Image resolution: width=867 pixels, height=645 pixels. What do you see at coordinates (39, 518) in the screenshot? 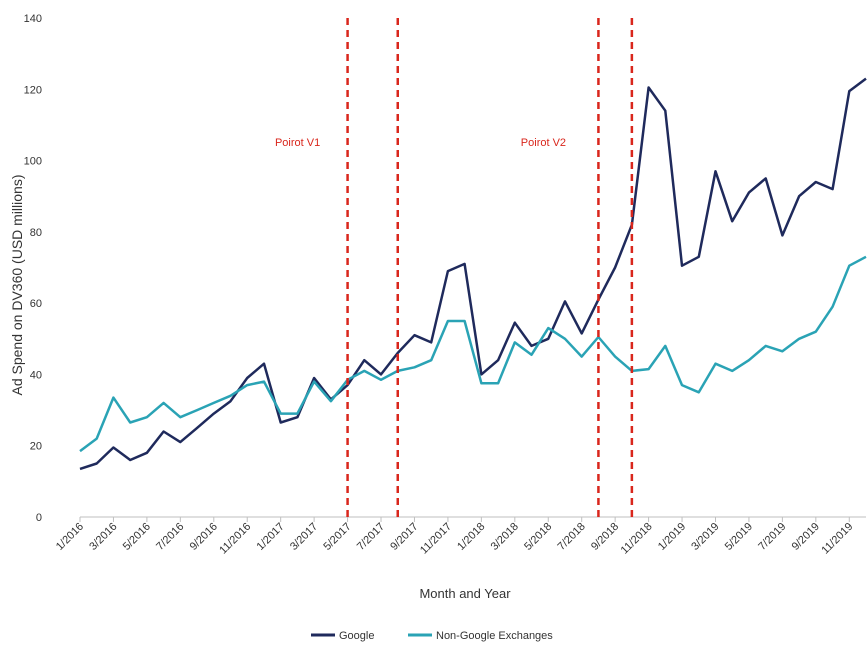
I see `y-tick-label: 0` at bounding box center [39, 518].